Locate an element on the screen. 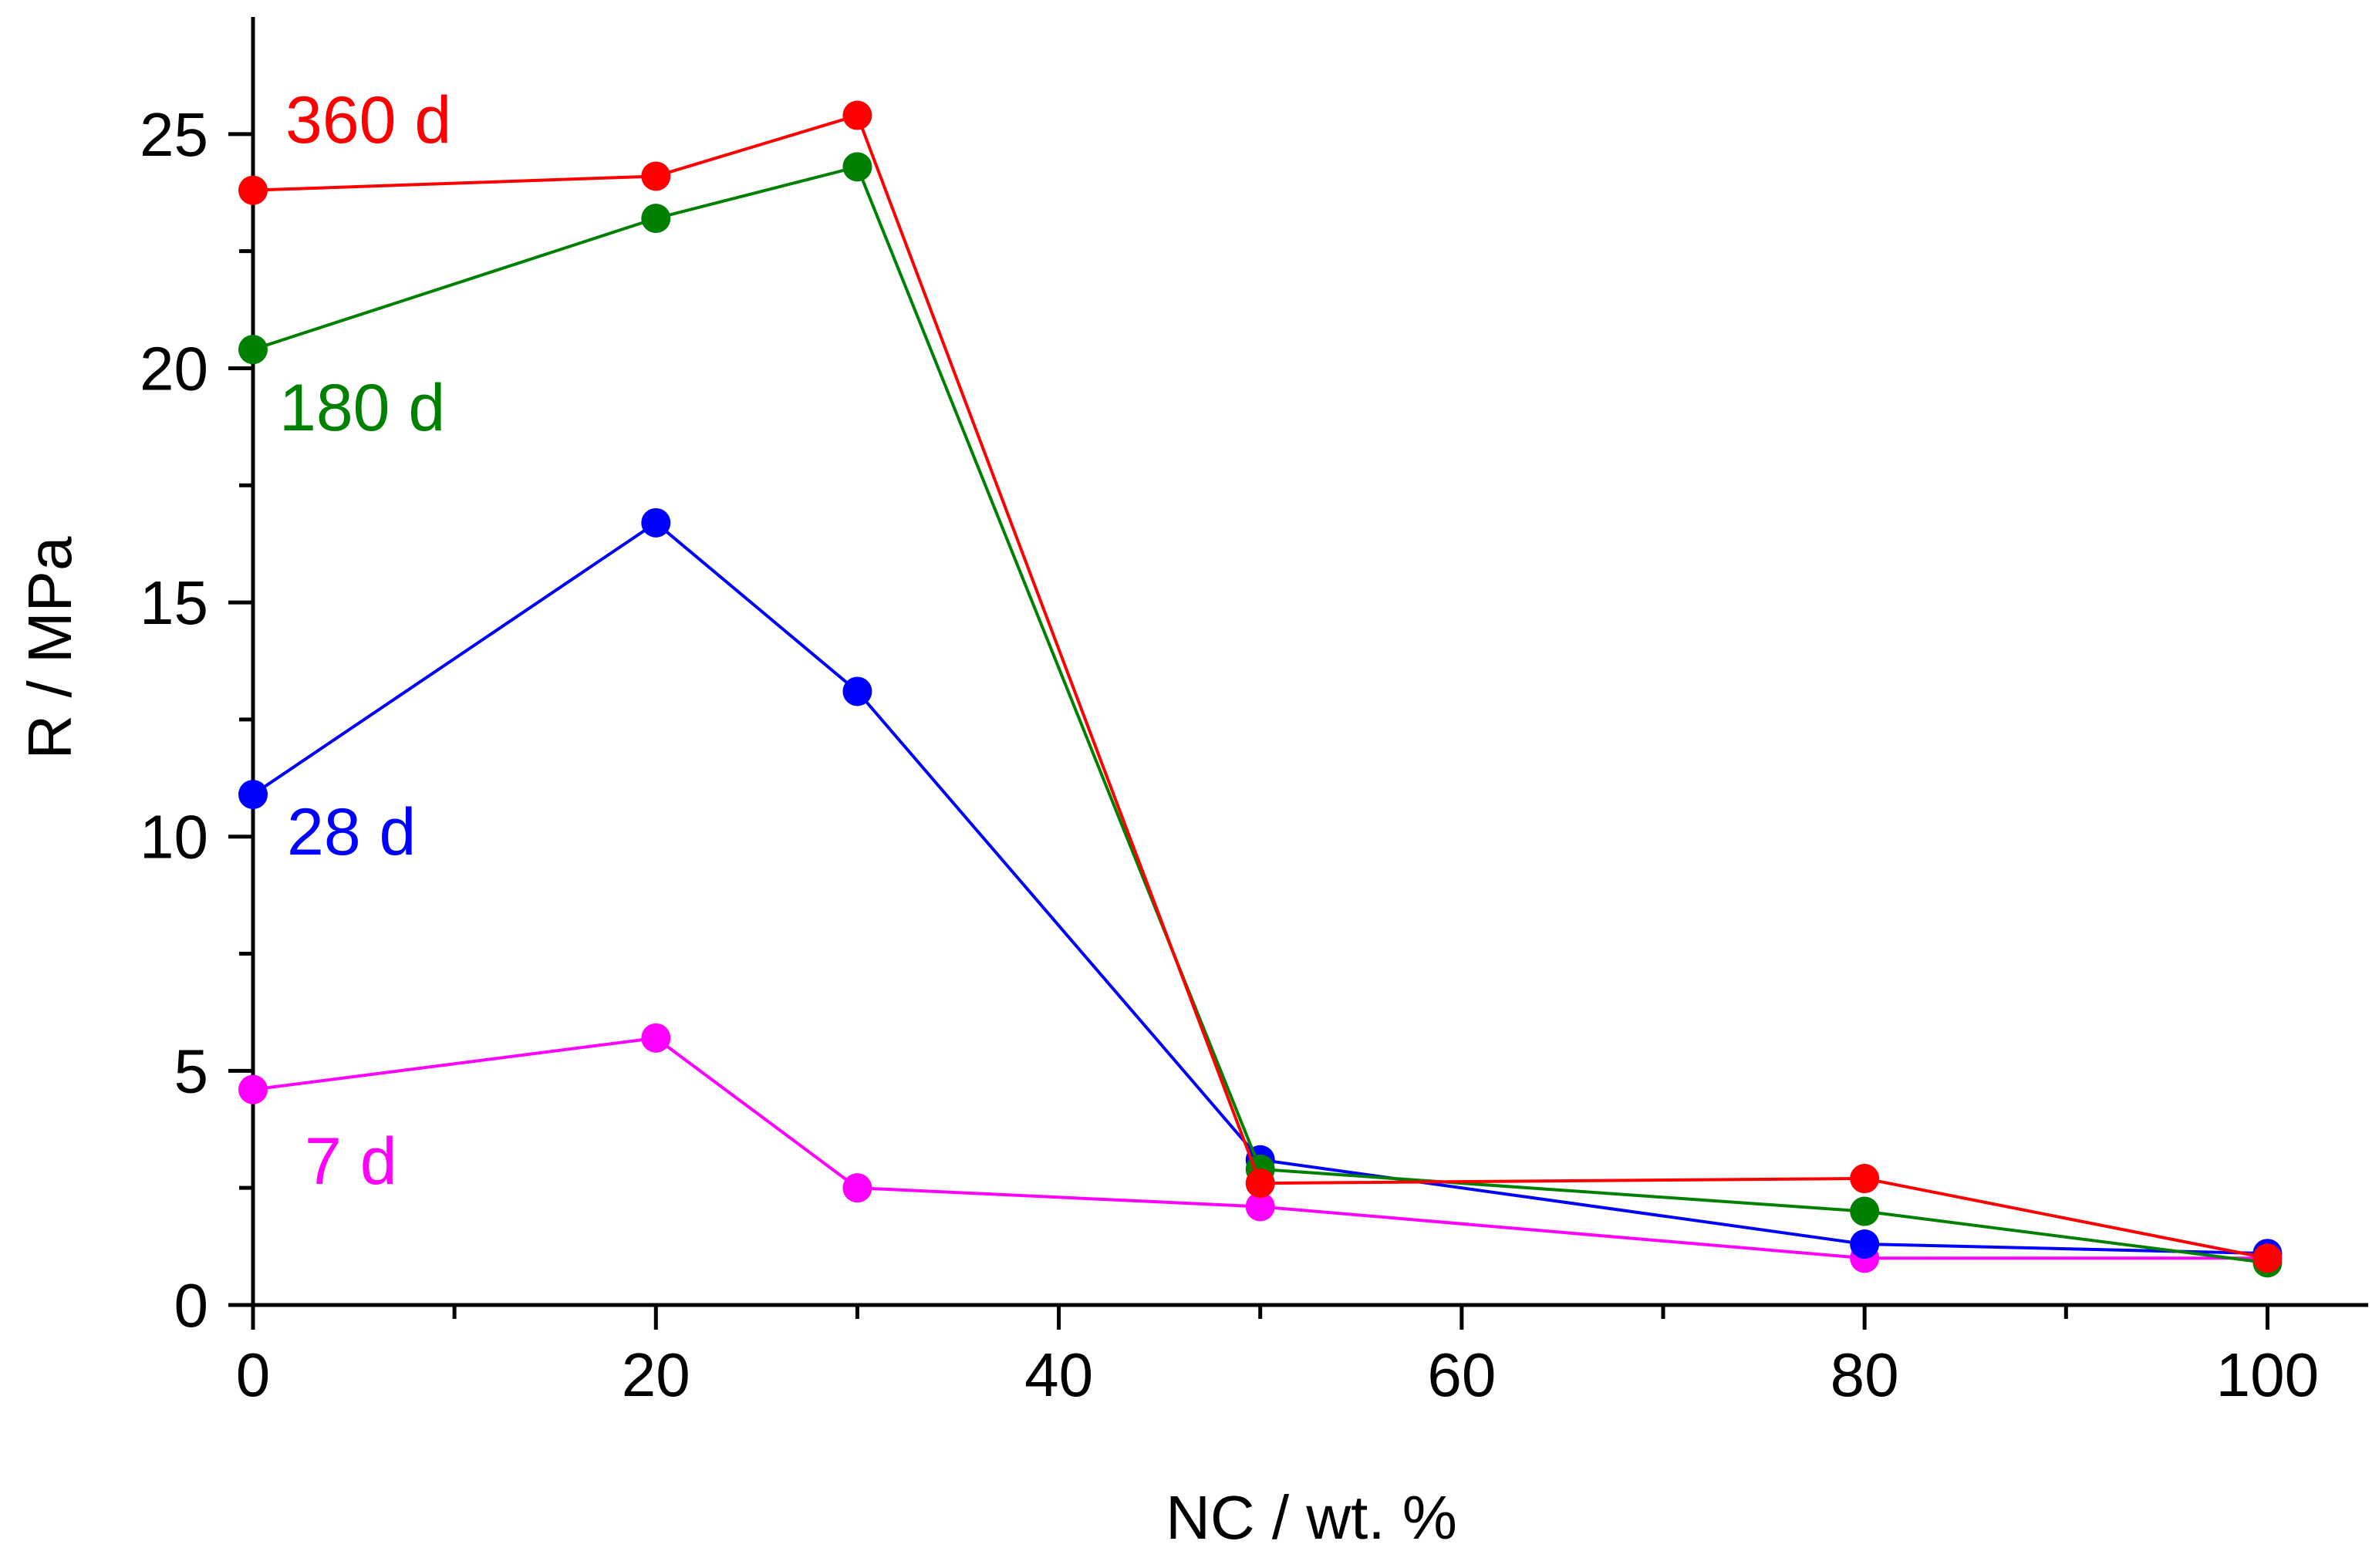 The image size is (2379, 1568). y-tick-label: 20 is located at coordinates (174, 369).